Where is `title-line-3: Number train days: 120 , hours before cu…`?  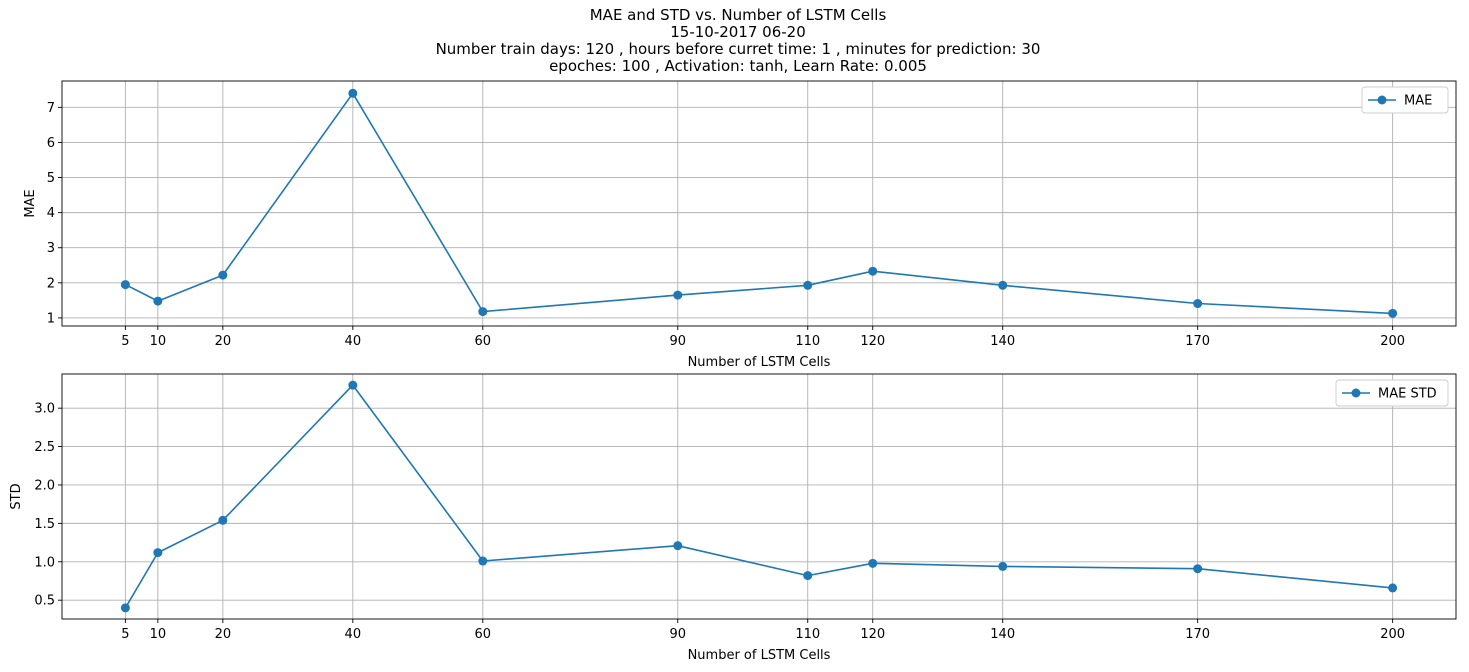
title-line-3: Number train days: 120 , hours before cu… is located at coordinates (738, 49).